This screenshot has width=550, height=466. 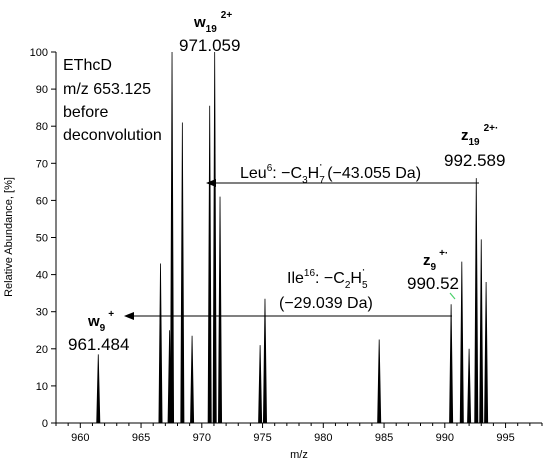 I want to click on y-tick-label: 40, so click(x=42, y=276).